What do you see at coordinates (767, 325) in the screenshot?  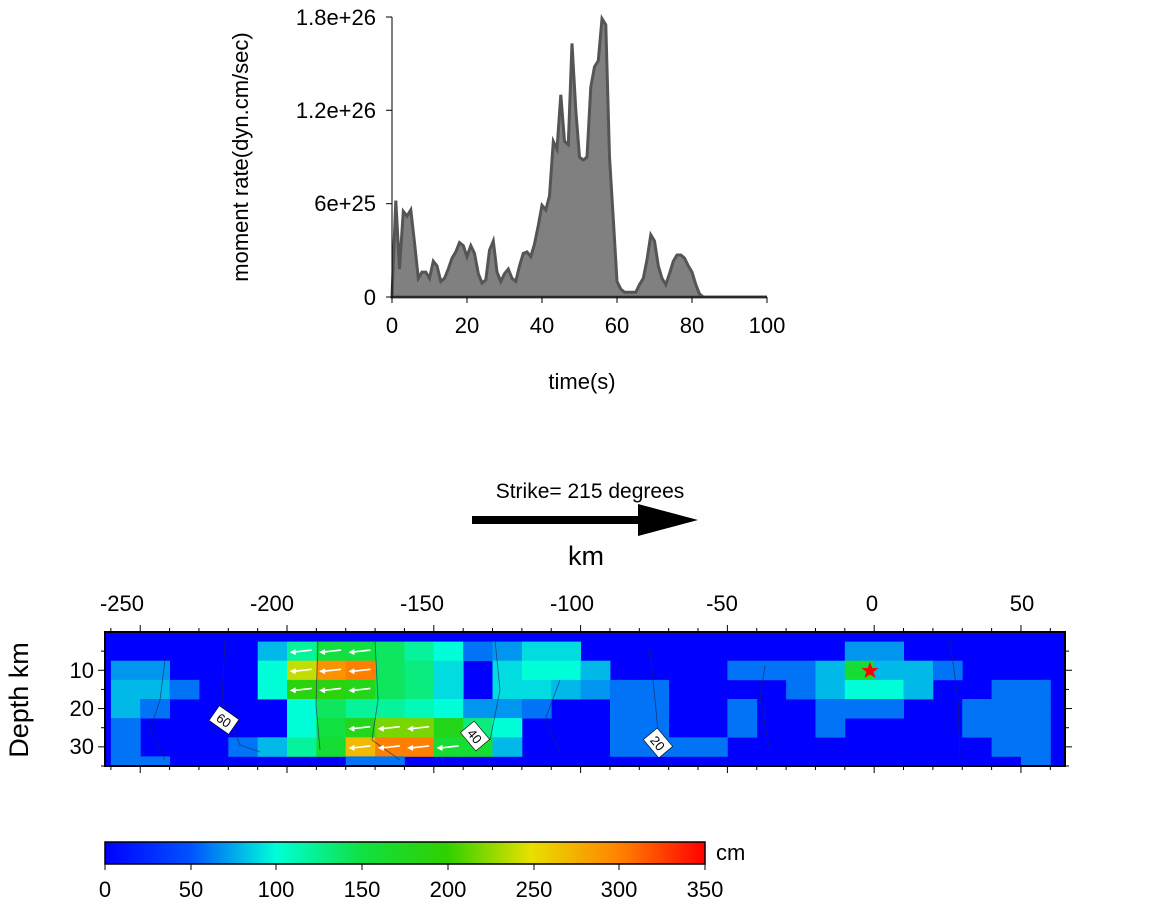 I see `x-tick-label: 100` at bounding box center [767, 325].